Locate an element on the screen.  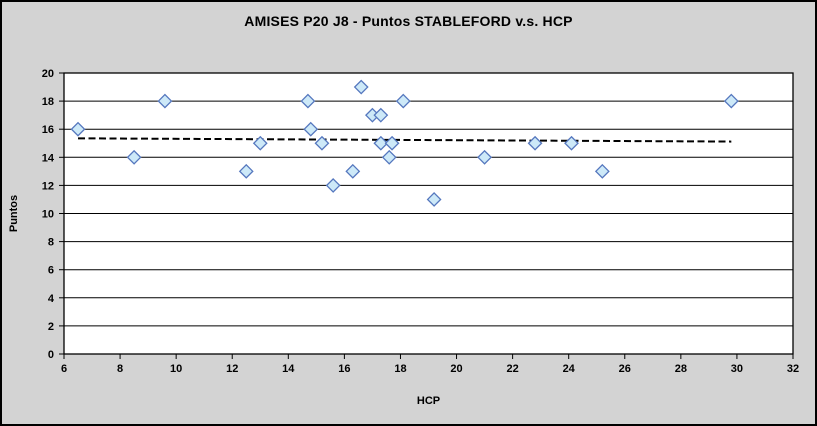
y-tick-label: 16 is located at coordinates (48, 130).